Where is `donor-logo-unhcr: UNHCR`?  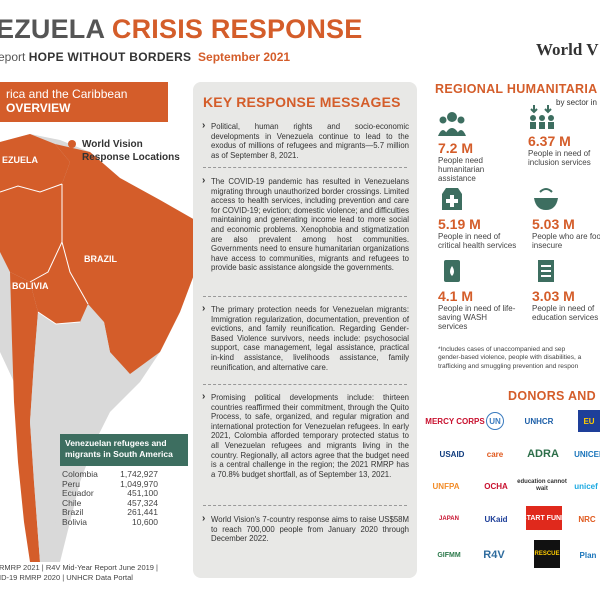 donor-logo-unhcr: UNHCR is located at coordinates (539, 421).